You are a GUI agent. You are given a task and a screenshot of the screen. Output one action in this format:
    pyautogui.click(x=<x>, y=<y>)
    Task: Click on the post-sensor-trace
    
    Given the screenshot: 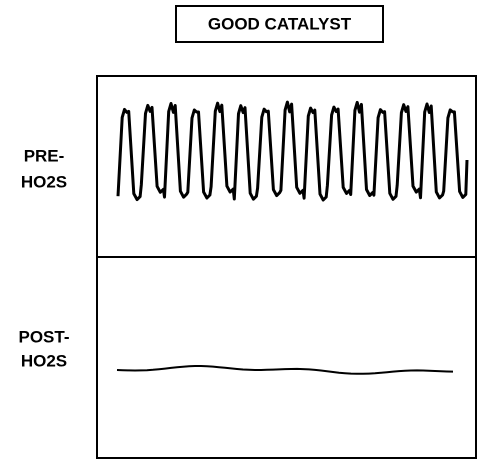 What is the action you would take?
    pyautogui.click(x=285, y=370)
    